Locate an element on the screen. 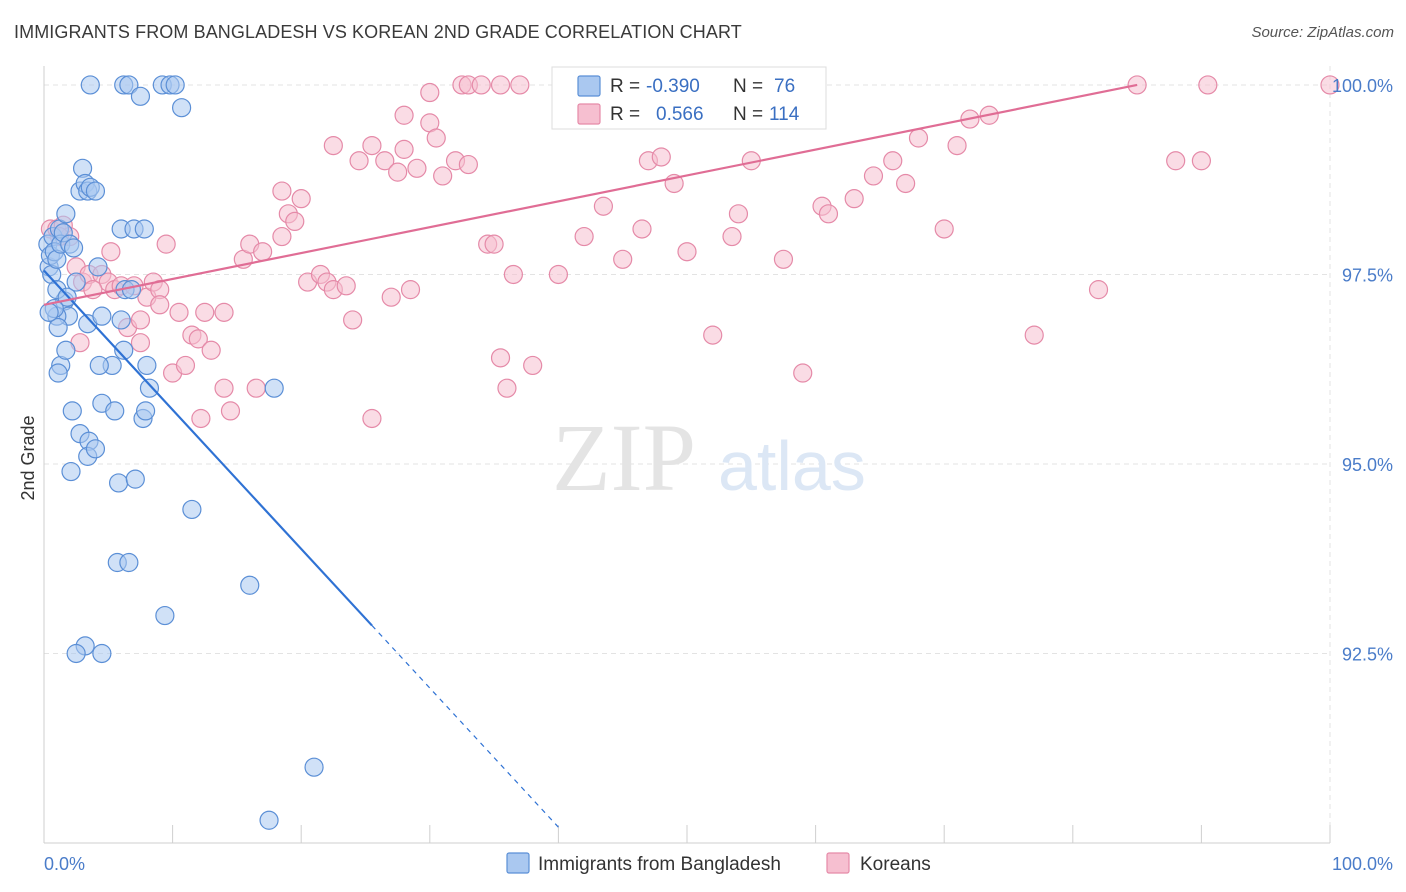  legend-bottom-label-bangladesh: Immigrants from Bangladesh is located at coordinates (659, 864).